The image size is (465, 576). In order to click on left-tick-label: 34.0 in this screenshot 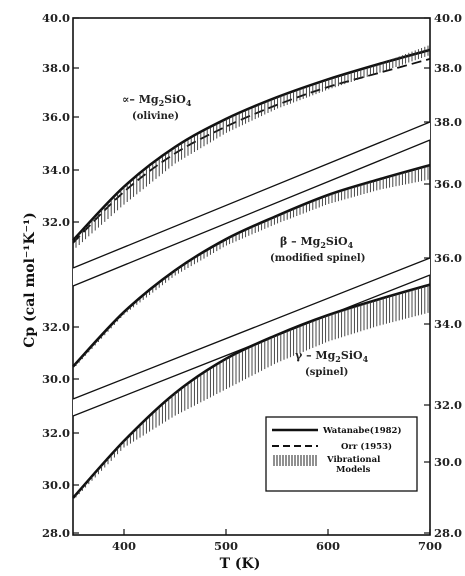, I will do `click(56, 170)`.